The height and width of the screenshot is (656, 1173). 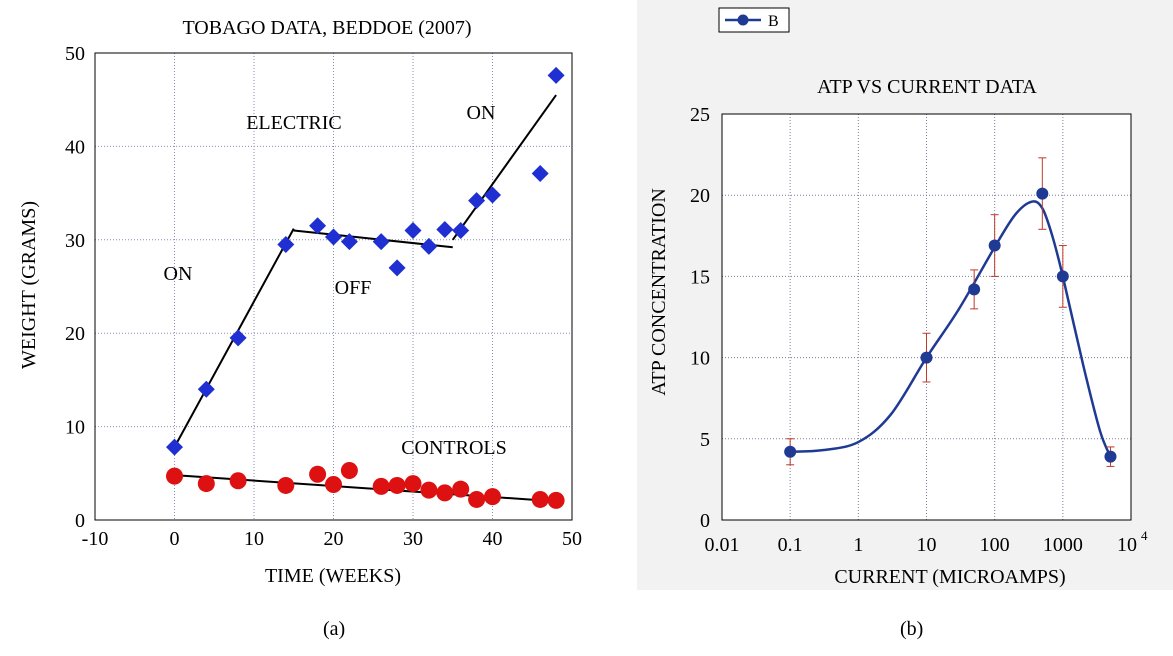 What do you see at coordinates (951, 329) in the screenshot?
I see `series-curve-b` at bounding box center [951, 329].